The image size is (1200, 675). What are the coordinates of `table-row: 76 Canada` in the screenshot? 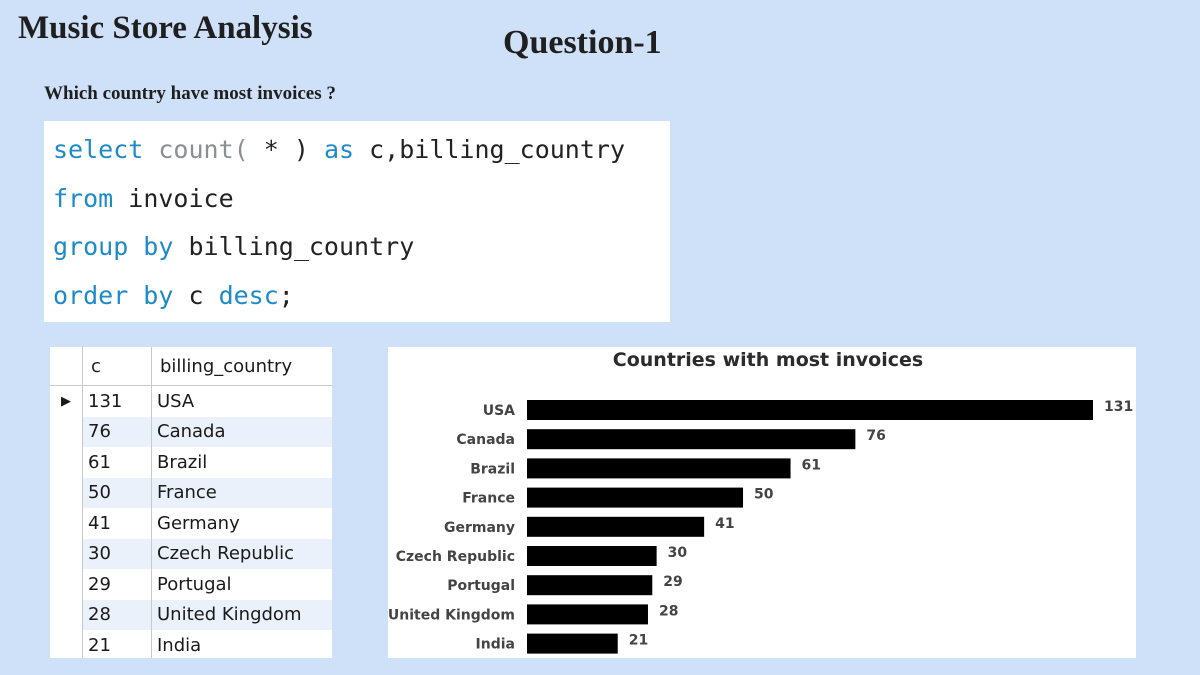 It's located at (191, 431).